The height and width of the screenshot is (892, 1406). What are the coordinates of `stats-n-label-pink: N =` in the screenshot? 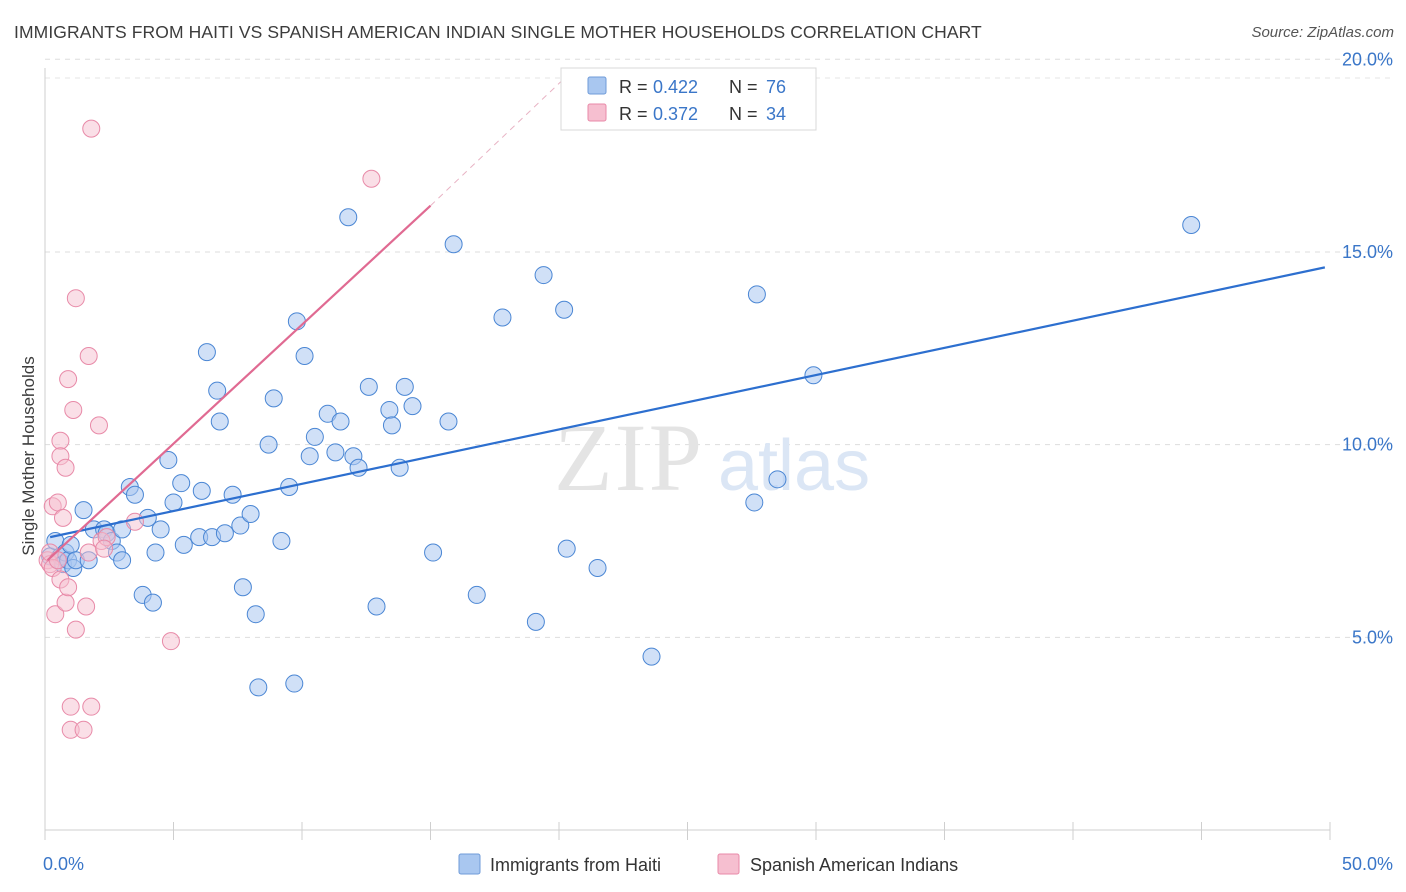 It's located at (746, 114).